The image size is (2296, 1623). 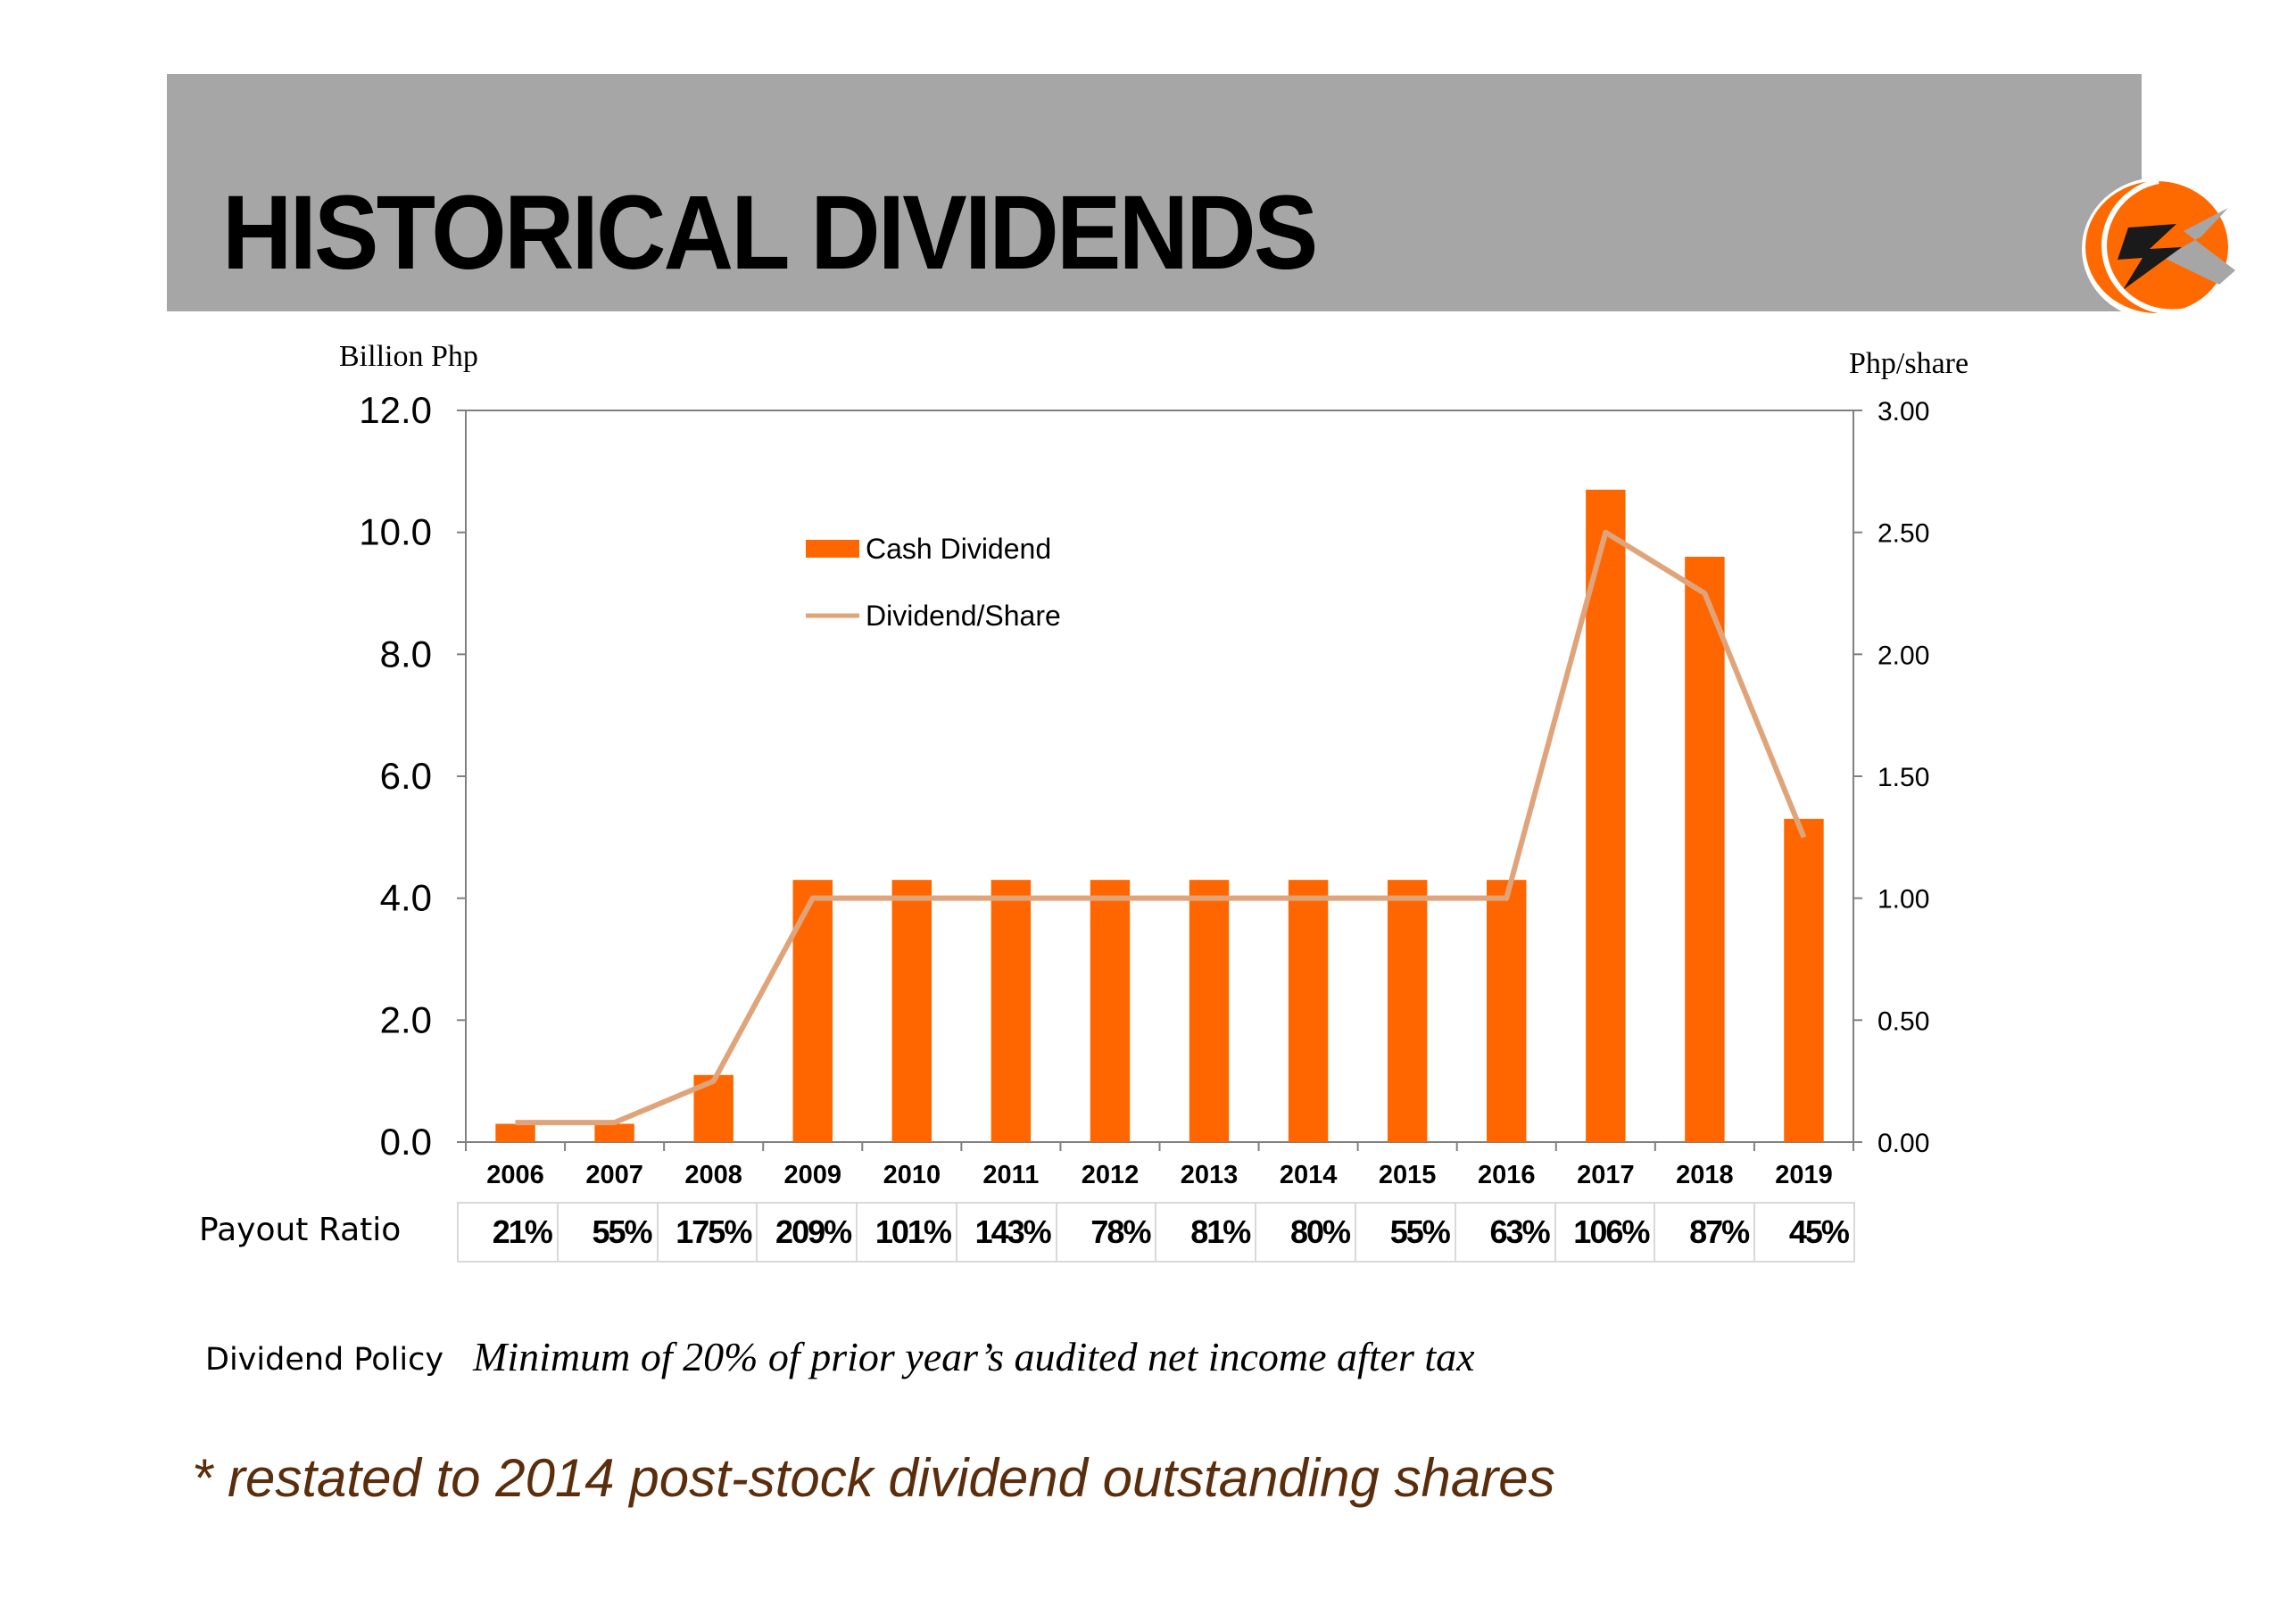 I want to click on x-tick-label: 2015, so click(x=1408, y=1175).